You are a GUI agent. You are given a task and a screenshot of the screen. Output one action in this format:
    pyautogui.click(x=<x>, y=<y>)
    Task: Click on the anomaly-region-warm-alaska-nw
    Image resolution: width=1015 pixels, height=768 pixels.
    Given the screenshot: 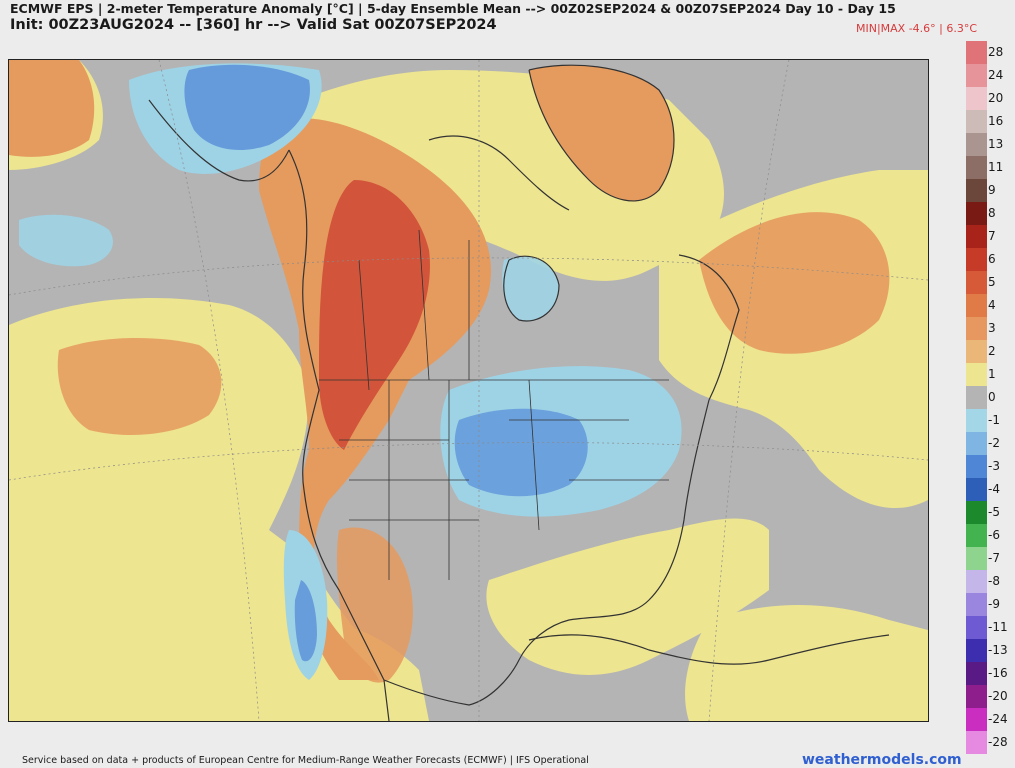 What is the action you would take?
    pyautogui.click(x=52, y=108)
    